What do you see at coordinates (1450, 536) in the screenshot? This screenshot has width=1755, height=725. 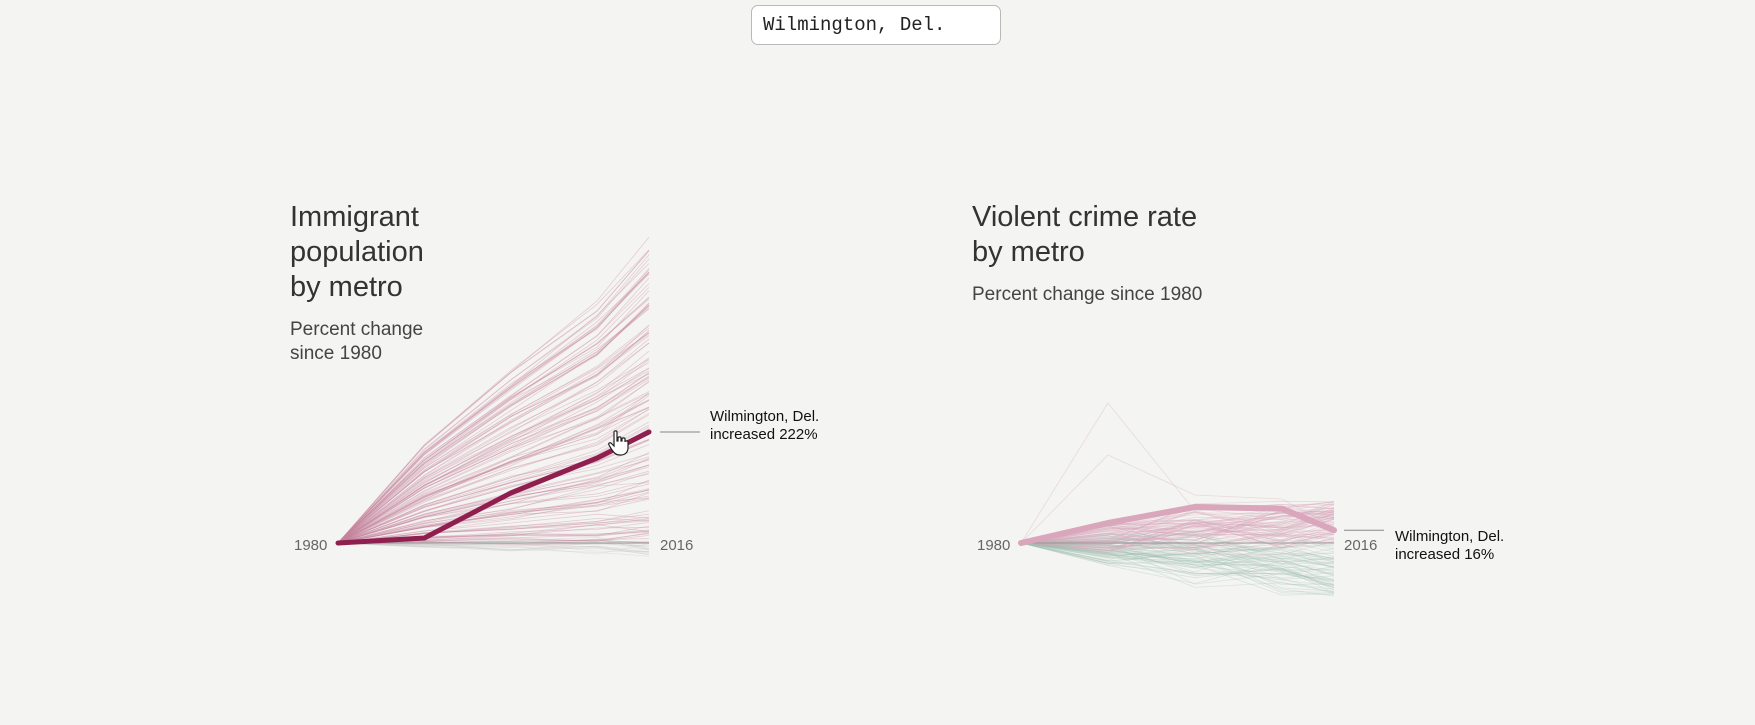 I see `crime-annotation-name: Wilmington, Del.` at bounding box center [1450, 536].